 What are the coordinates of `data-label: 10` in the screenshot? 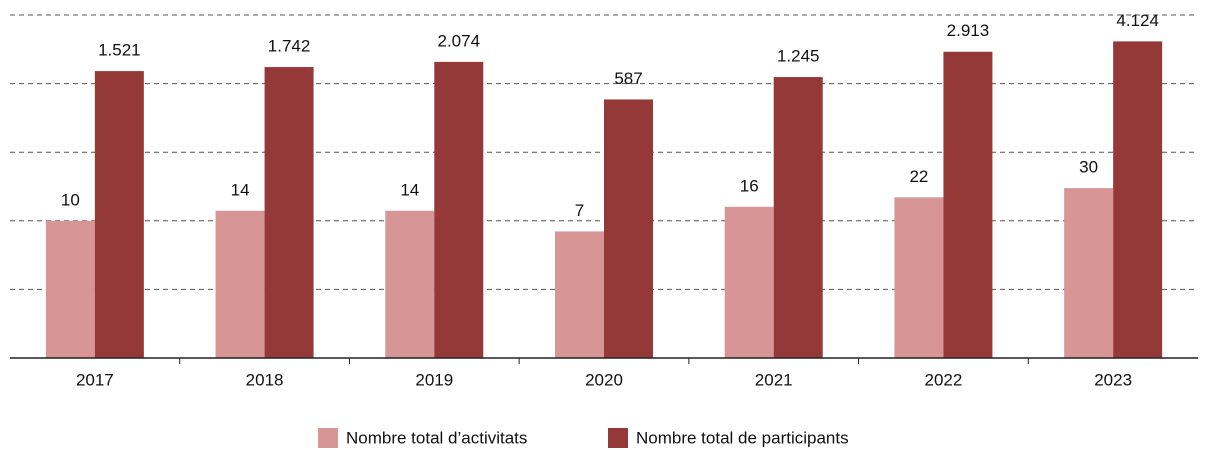 It's located at (70, 199).